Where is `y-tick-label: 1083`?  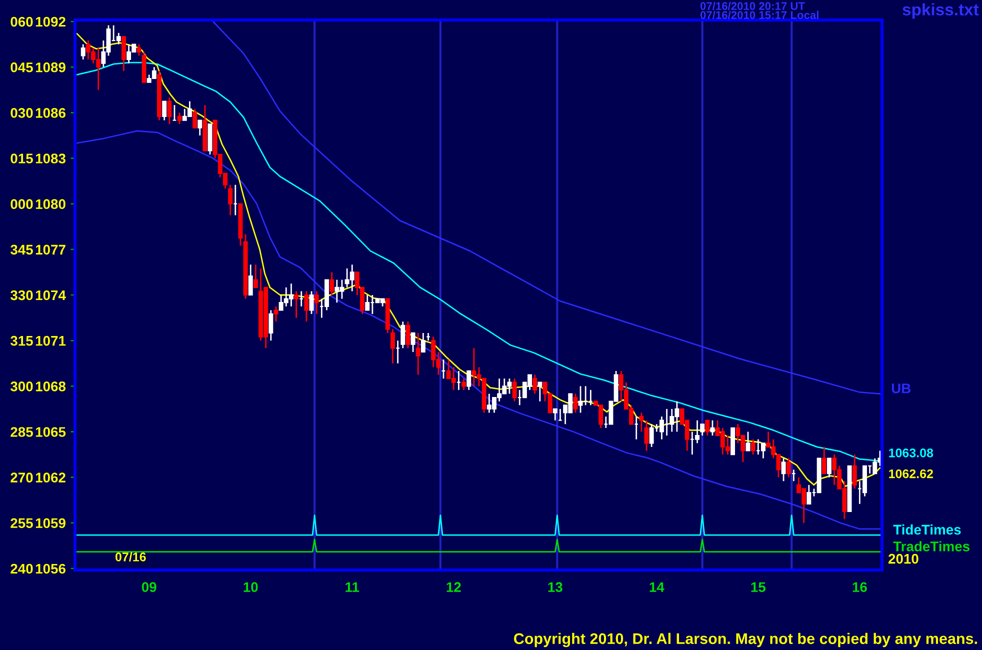
y-tick-label: 1083 is located at coordinates (51, 159).